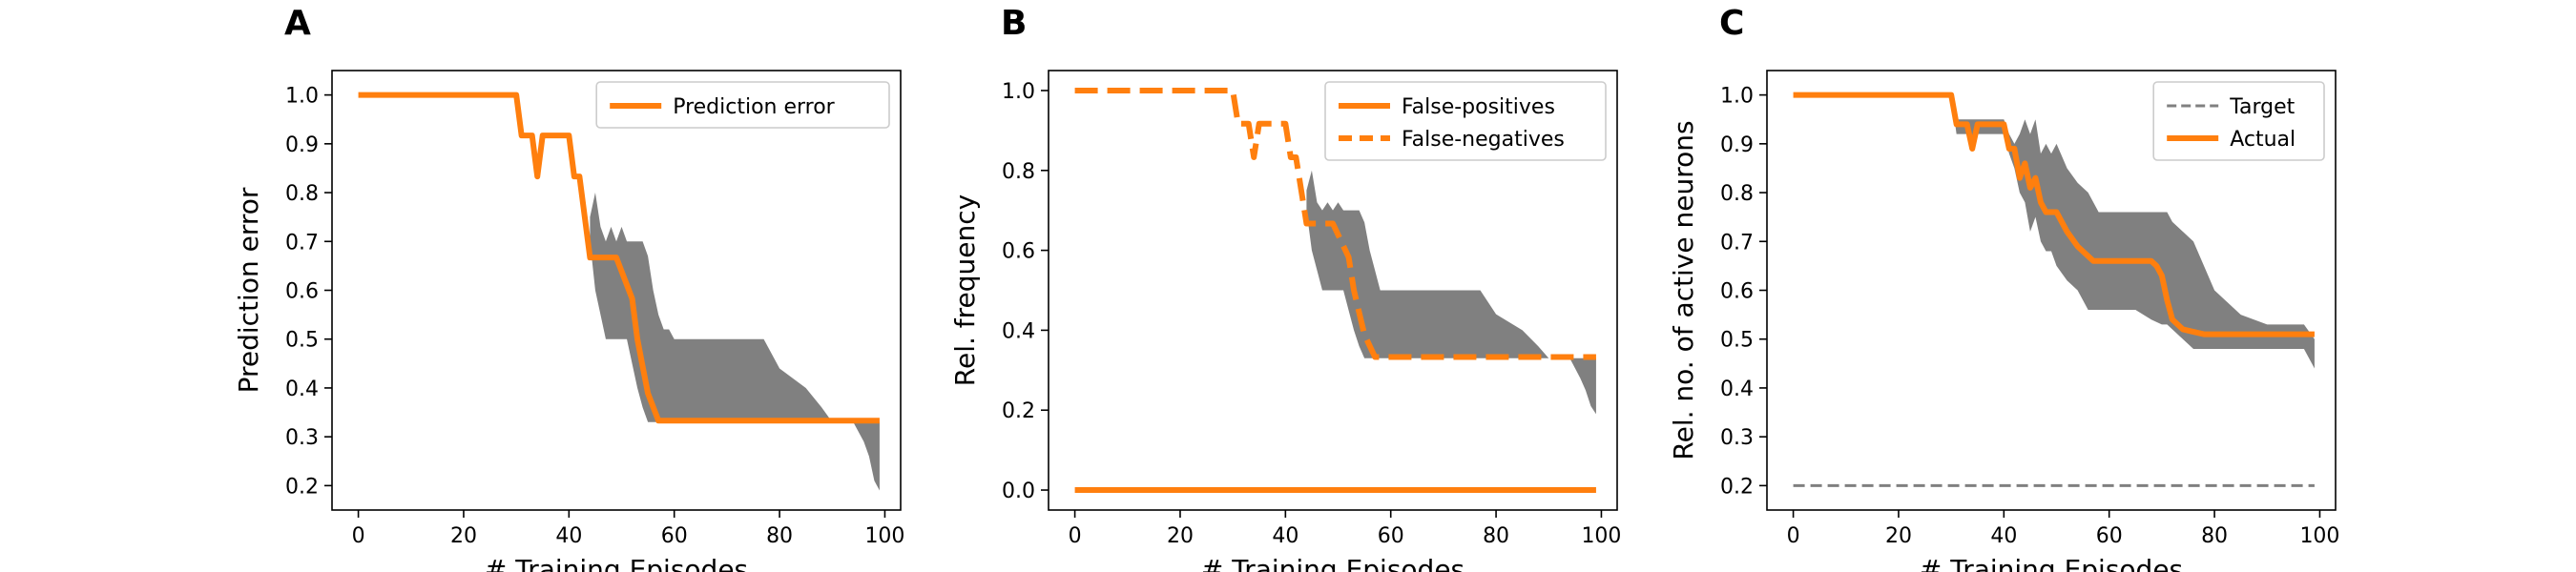  I want to click on series-line-actual, so click(2054, 214).